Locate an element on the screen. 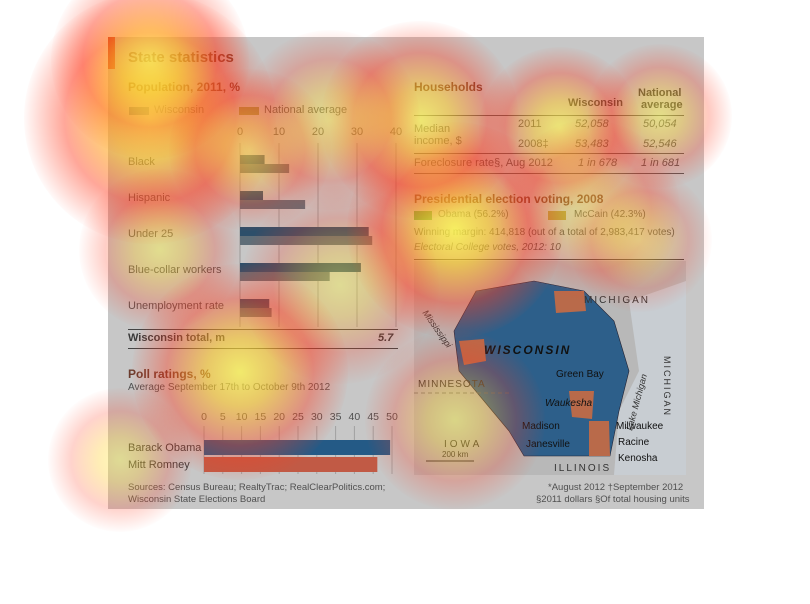  sources-line-2: Wisconsin State Elections Board is located at coordinates (197, 499).